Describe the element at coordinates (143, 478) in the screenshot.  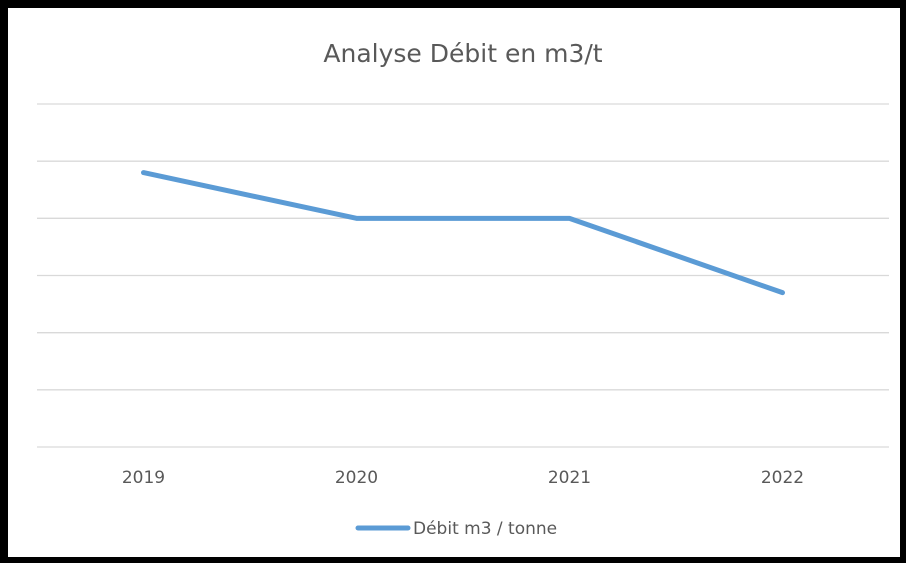
I see `x-tick-label: 2019` at that location.